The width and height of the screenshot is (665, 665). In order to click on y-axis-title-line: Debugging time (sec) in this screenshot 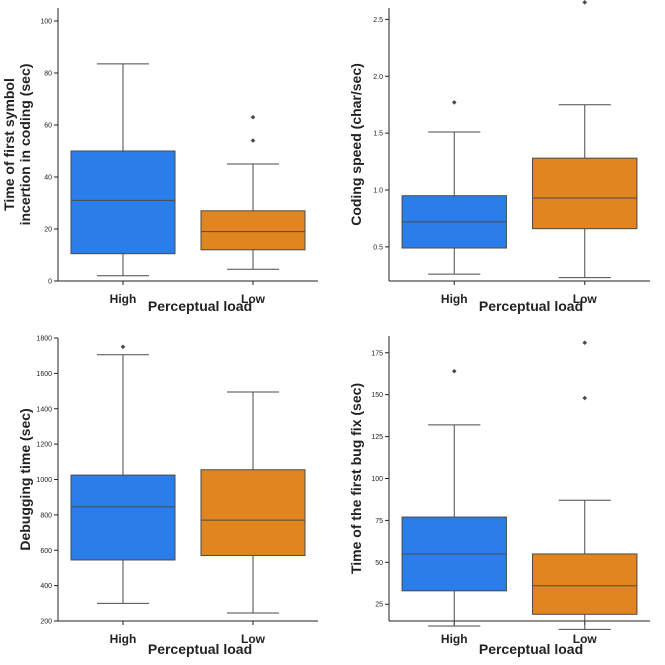, I will do `click(25, 479)`.